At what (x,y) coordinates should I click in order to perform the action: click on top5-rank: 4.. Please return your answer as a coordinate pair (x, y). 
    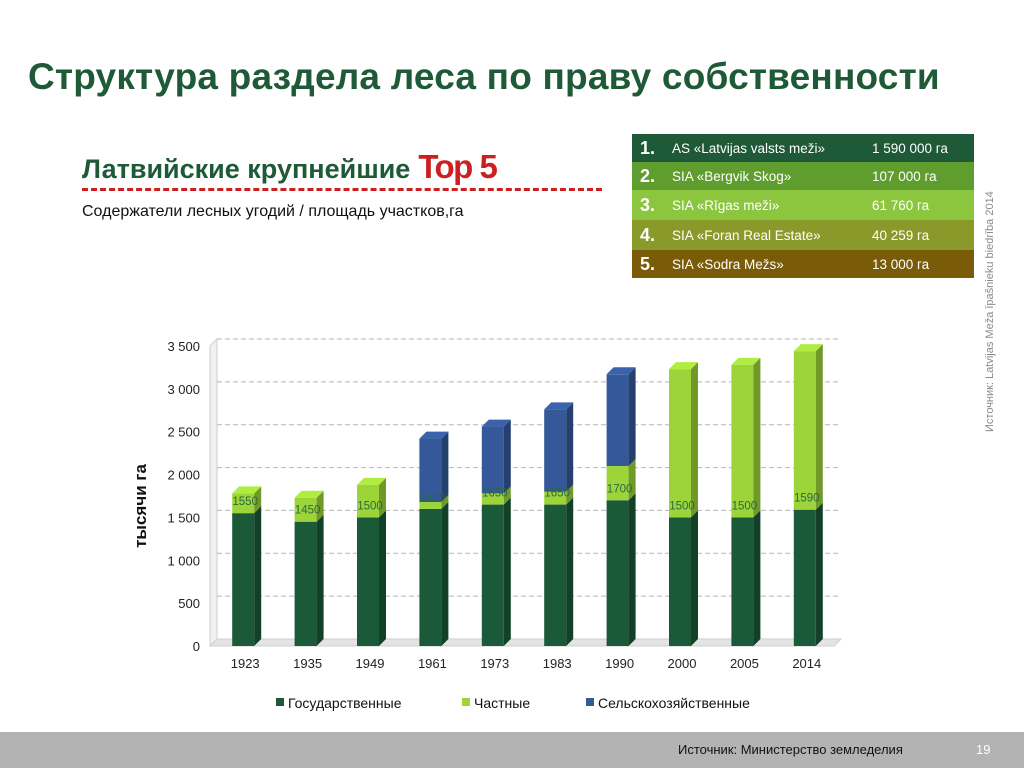
    Looking at the image, I should click on (648, 234).